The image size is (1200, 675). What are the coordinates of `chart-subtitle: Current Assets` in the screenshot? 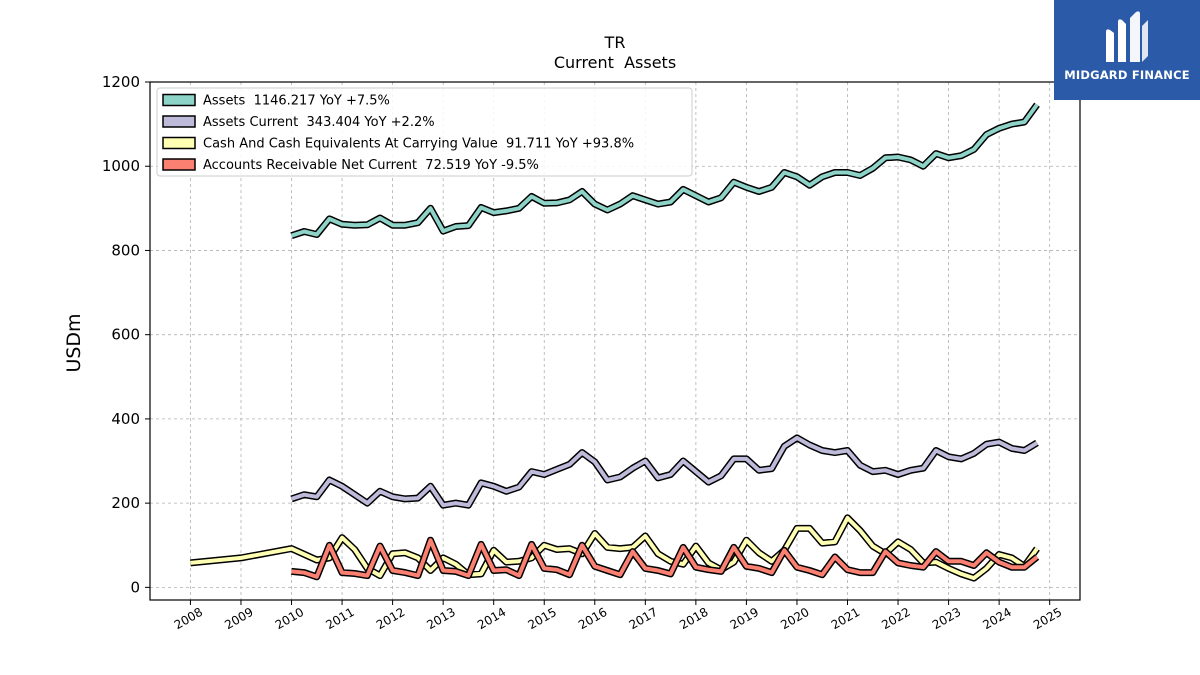 It's located at (615, 62).